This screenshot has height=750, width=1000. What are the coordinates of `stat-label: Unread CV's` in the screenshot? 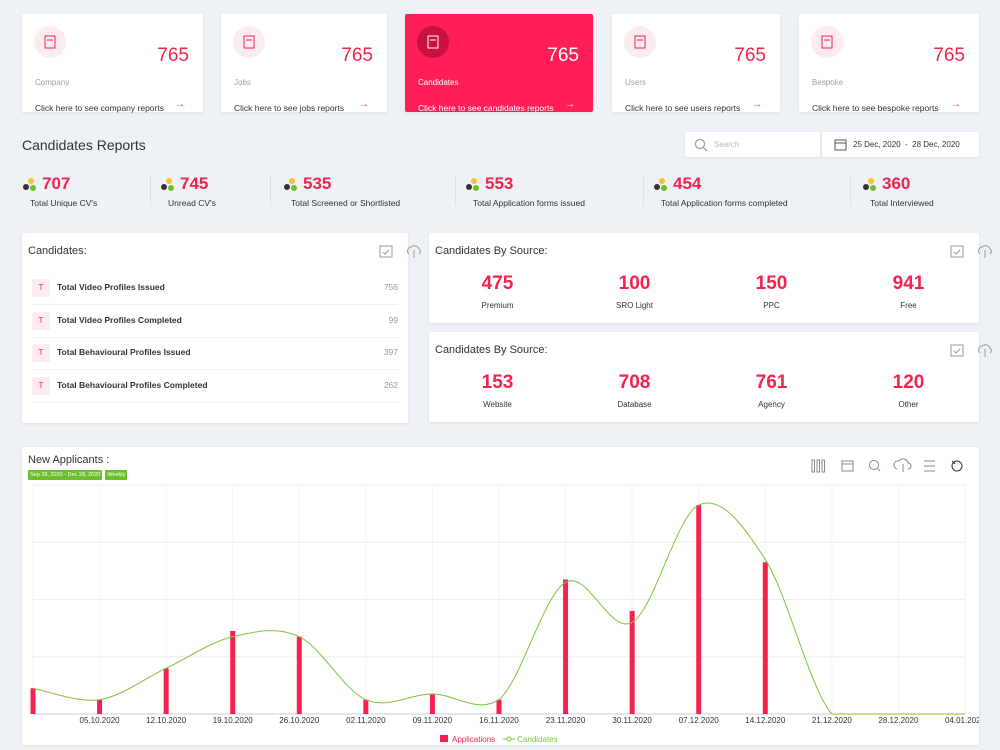 It's located at (192, 203).